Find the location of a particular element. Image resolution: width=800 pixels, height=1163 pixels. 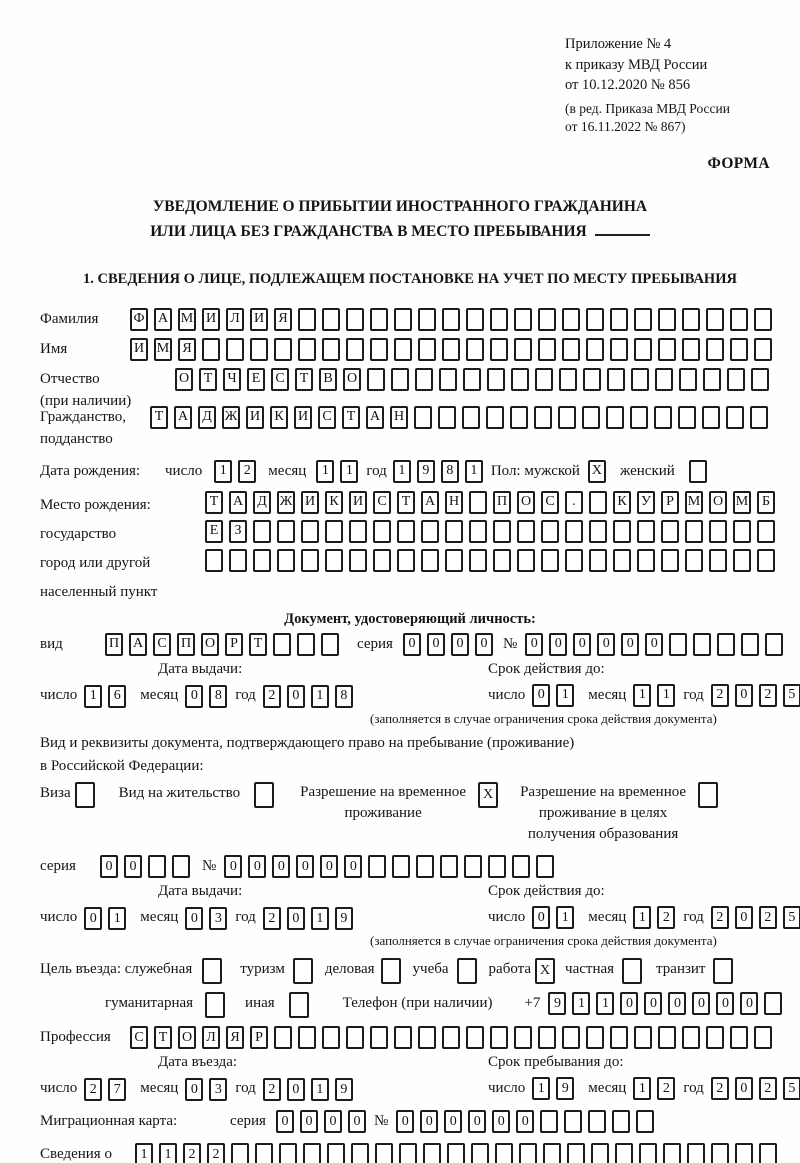

char-cell: . is located at coordinates (574, 502).